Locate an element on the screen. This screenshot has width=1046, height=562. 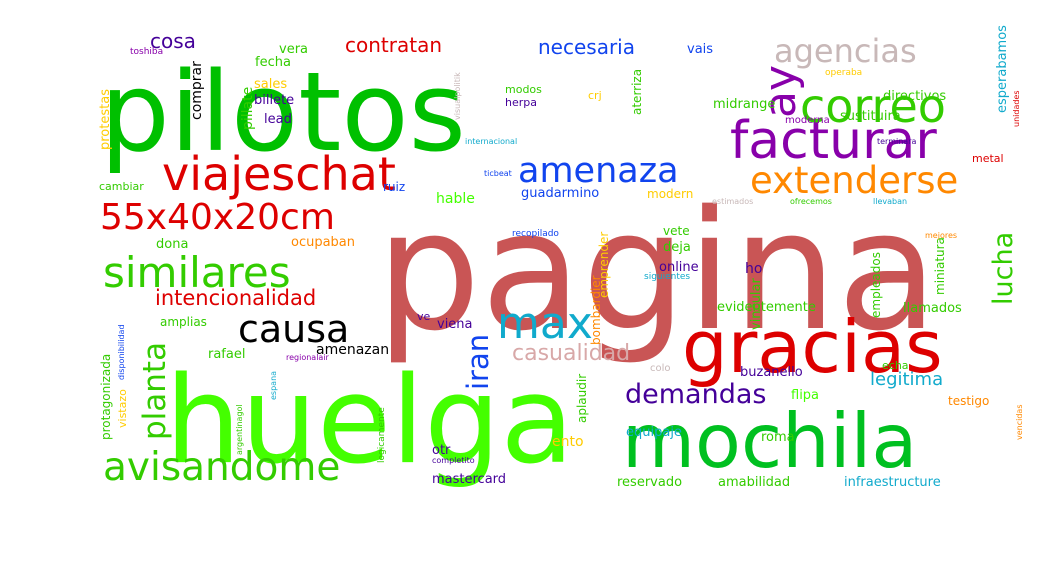
cloud-word: pillate is located at coordinates (248, 108).